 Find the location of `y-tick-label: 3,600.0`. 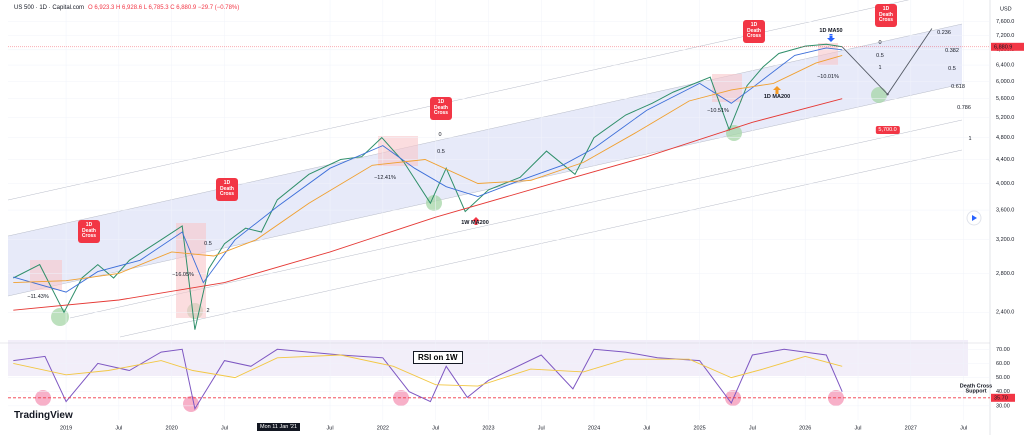

y-tick-label: 3,600.0 is located at coordinates (1005, 211).